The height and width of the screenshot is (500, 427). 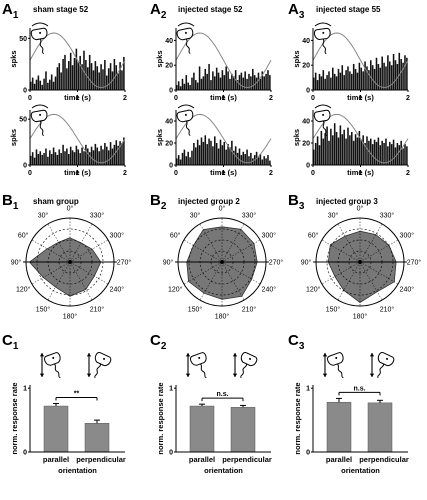 What do you see at coordinates (10, 342) in the screenshot?
I see `panel-label-c1: C1` at bounding box center [10, 342].